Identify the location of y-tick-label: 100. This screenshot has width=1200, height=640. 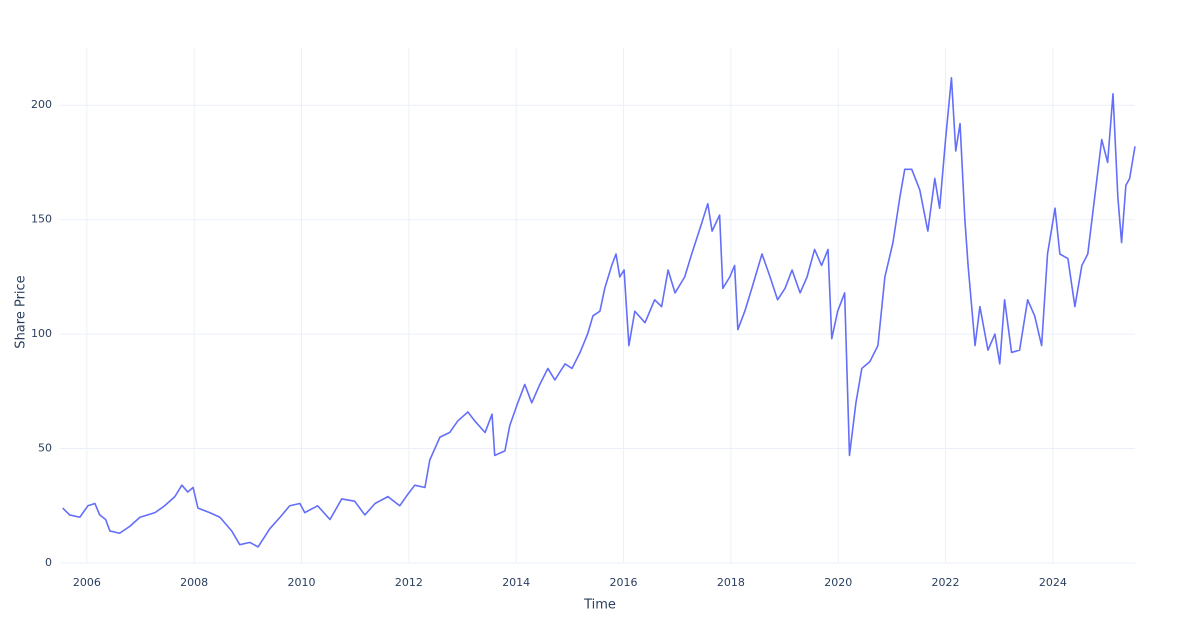
(41, 333).